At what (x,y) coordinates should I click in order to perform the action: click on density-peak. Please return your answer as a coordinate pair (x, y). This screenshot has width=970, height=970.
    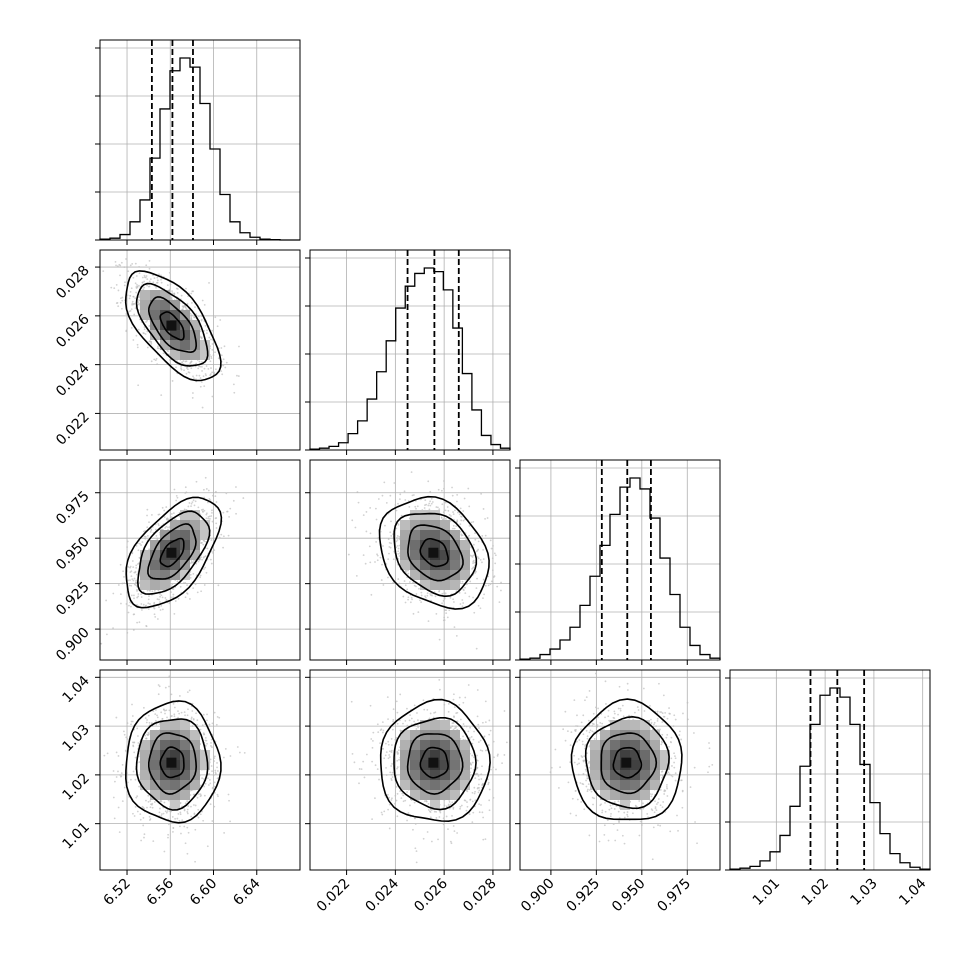
    Looking at the image, I should click on (433, 552).